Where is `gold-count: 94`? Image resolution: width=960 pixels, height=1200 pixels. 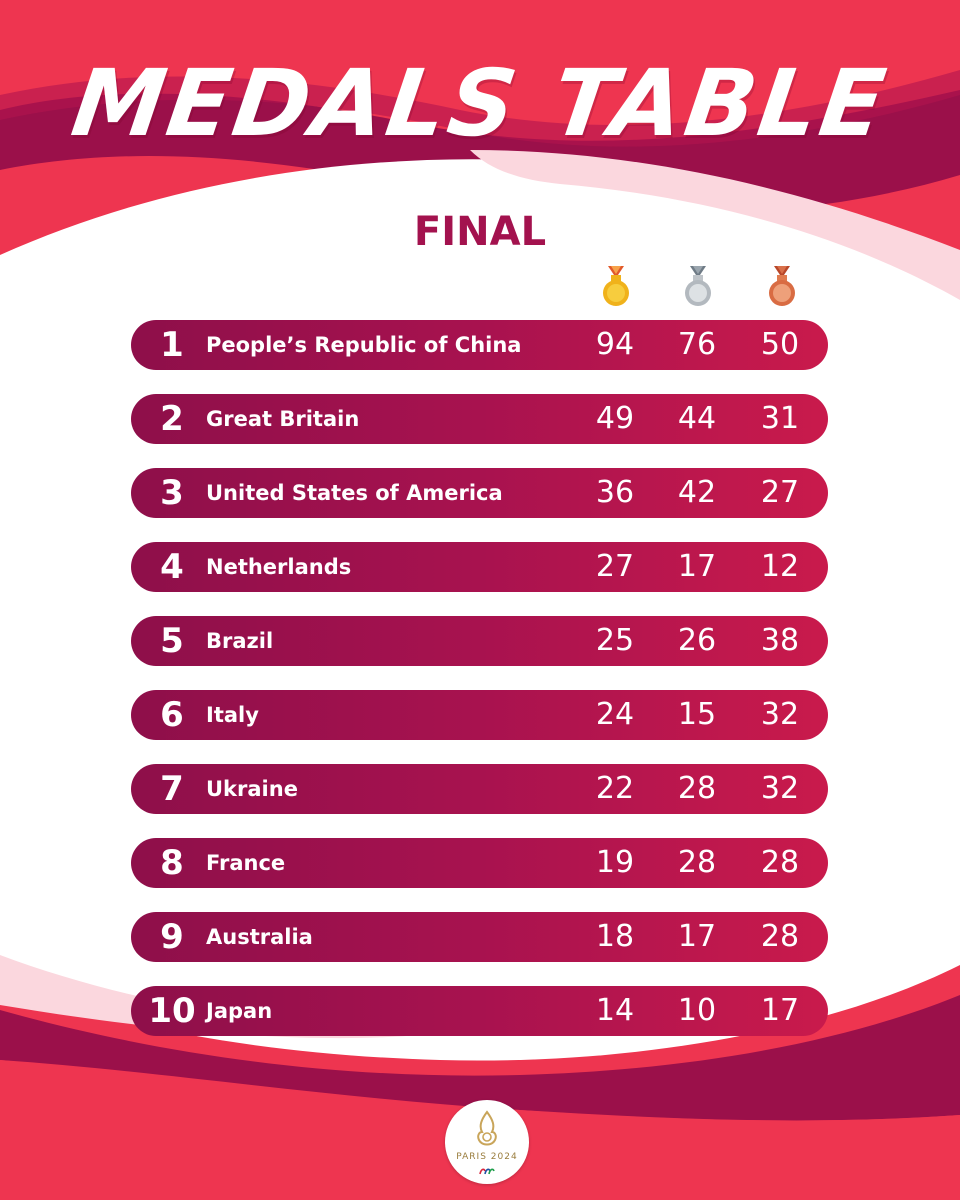 gold-count: 94 is located at coordinates (615, 344).